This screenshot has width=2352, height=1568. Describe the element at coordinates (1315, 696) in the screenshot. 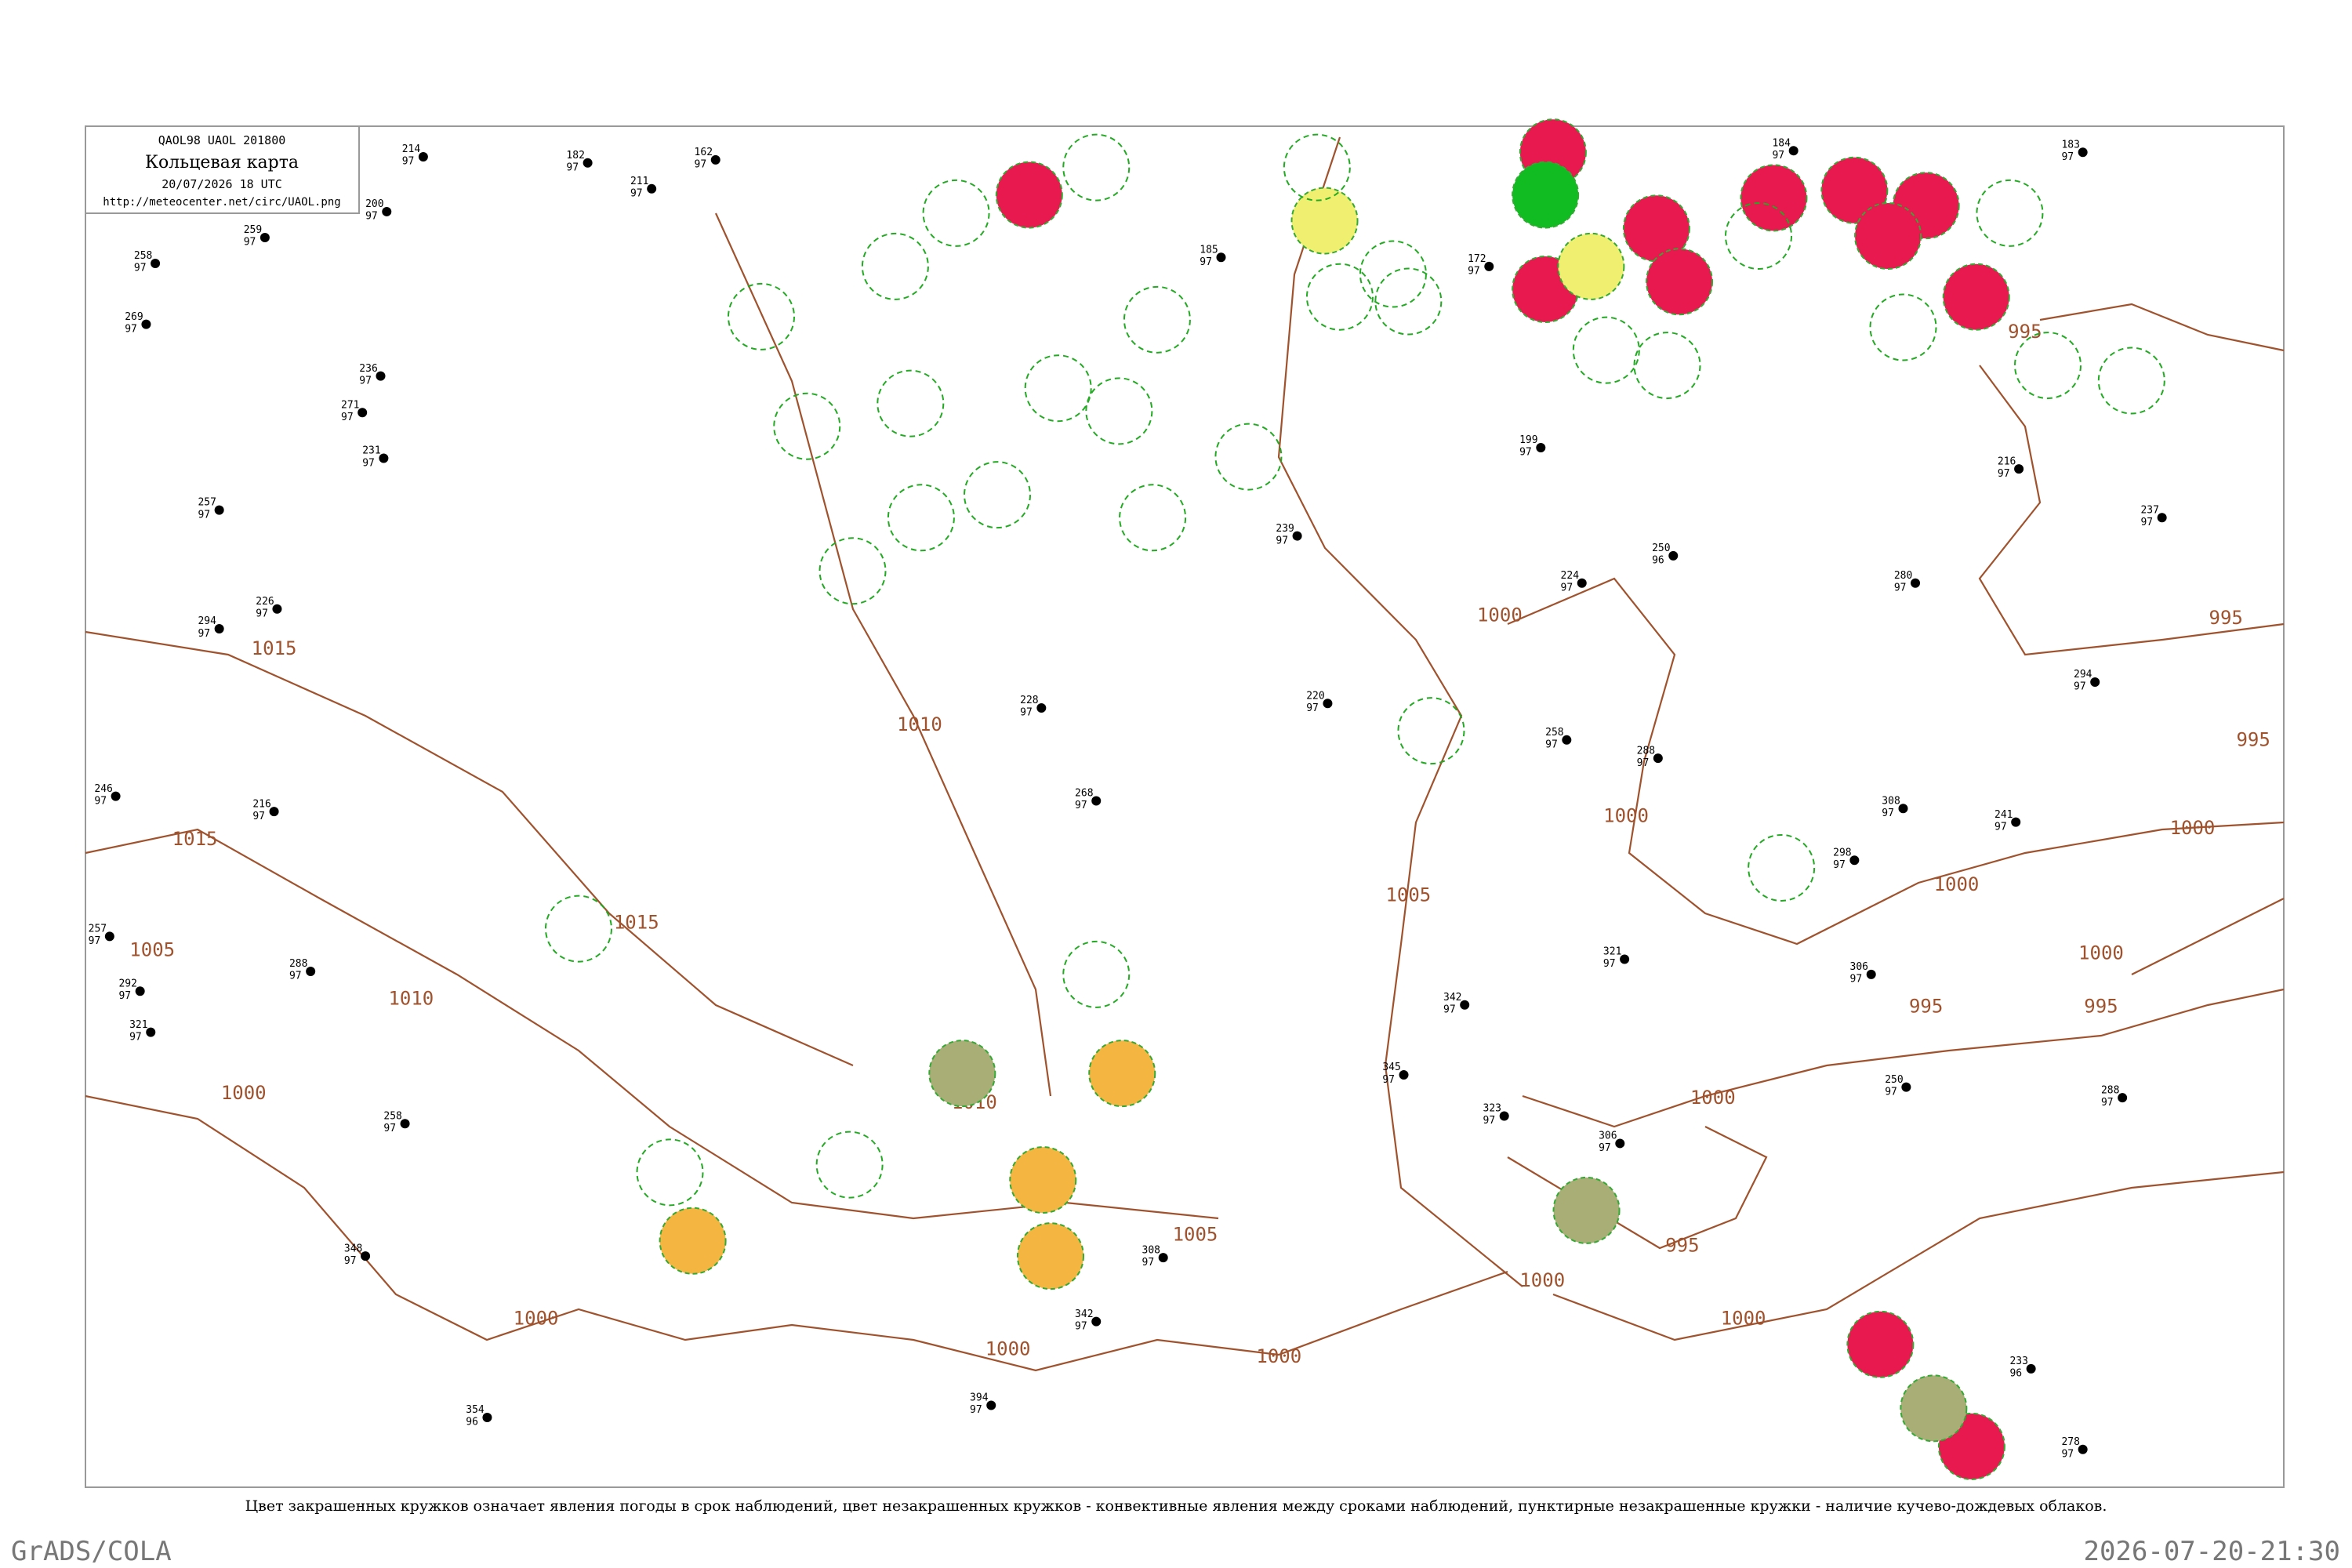

I see `station-value: 220` at that location.